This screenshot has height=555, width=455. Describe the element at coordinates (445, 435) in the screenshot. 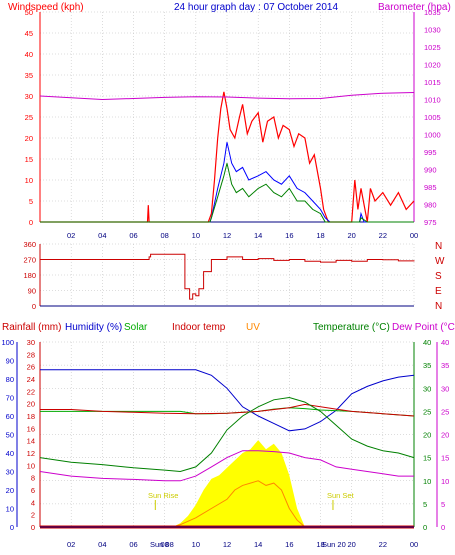

I see `dew-tick-label: 20` at that location.